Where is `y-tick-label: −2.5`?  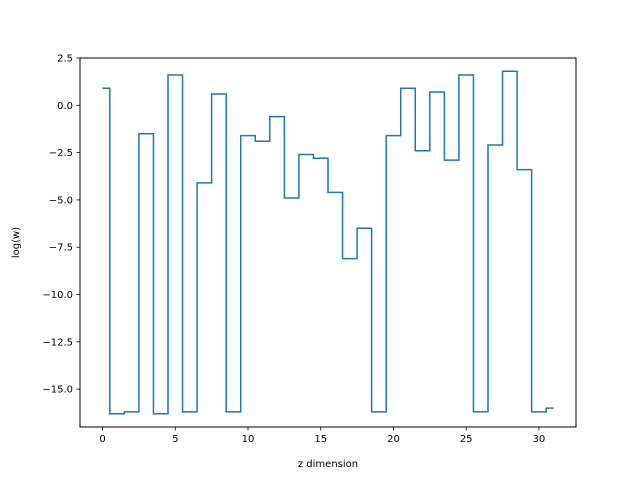
y-tick-label: −2.5 is located at coordinates (61, 153).